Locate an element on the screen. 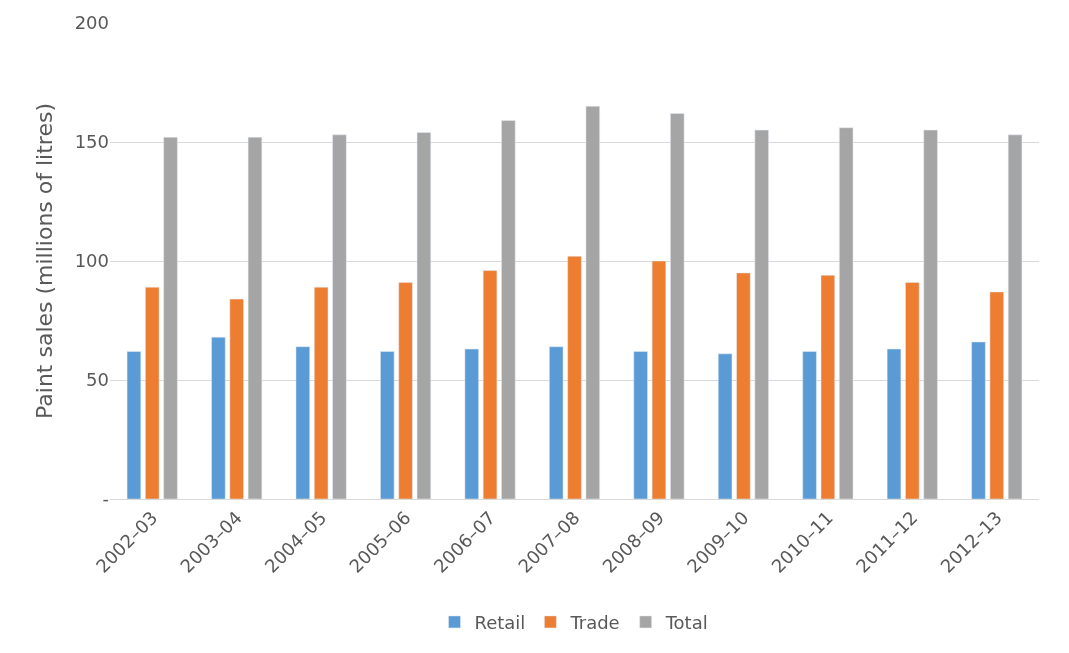  y-tick-label: 50 is located at coordinates (97, 380).